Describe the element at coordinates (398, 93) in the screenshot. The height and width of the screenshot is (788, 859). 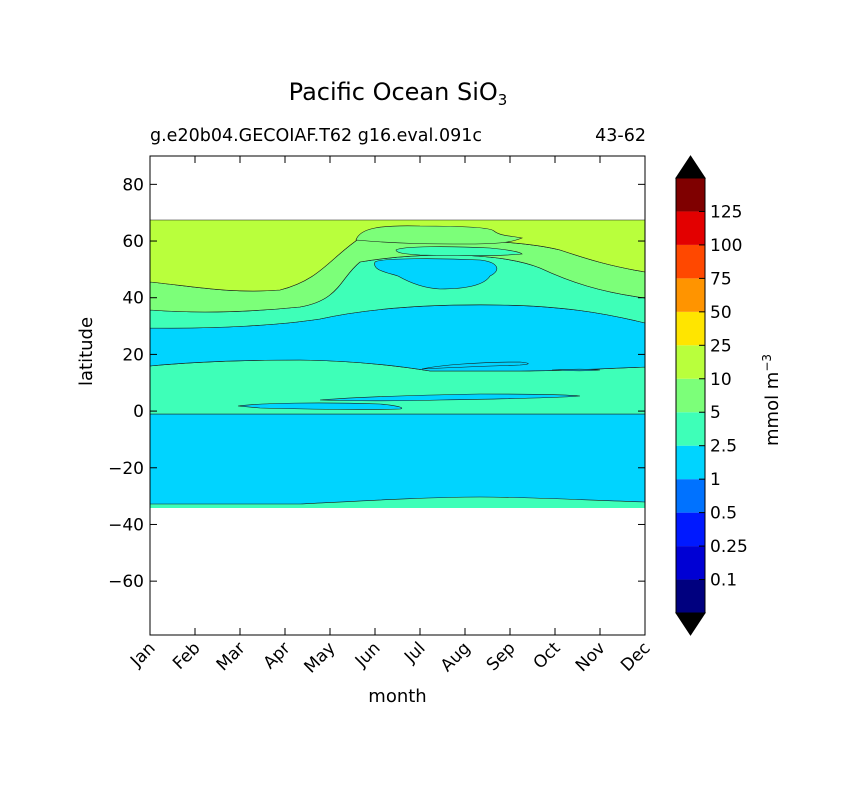
I see `chart-title: Pacific Ocean SiO3` at that location.